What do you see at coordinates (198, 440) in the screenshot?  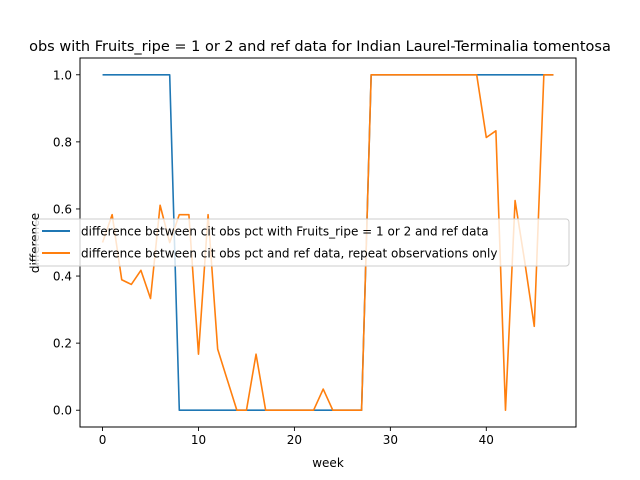 I see `x-tick-label: 10` at bounding box center [198, 440].